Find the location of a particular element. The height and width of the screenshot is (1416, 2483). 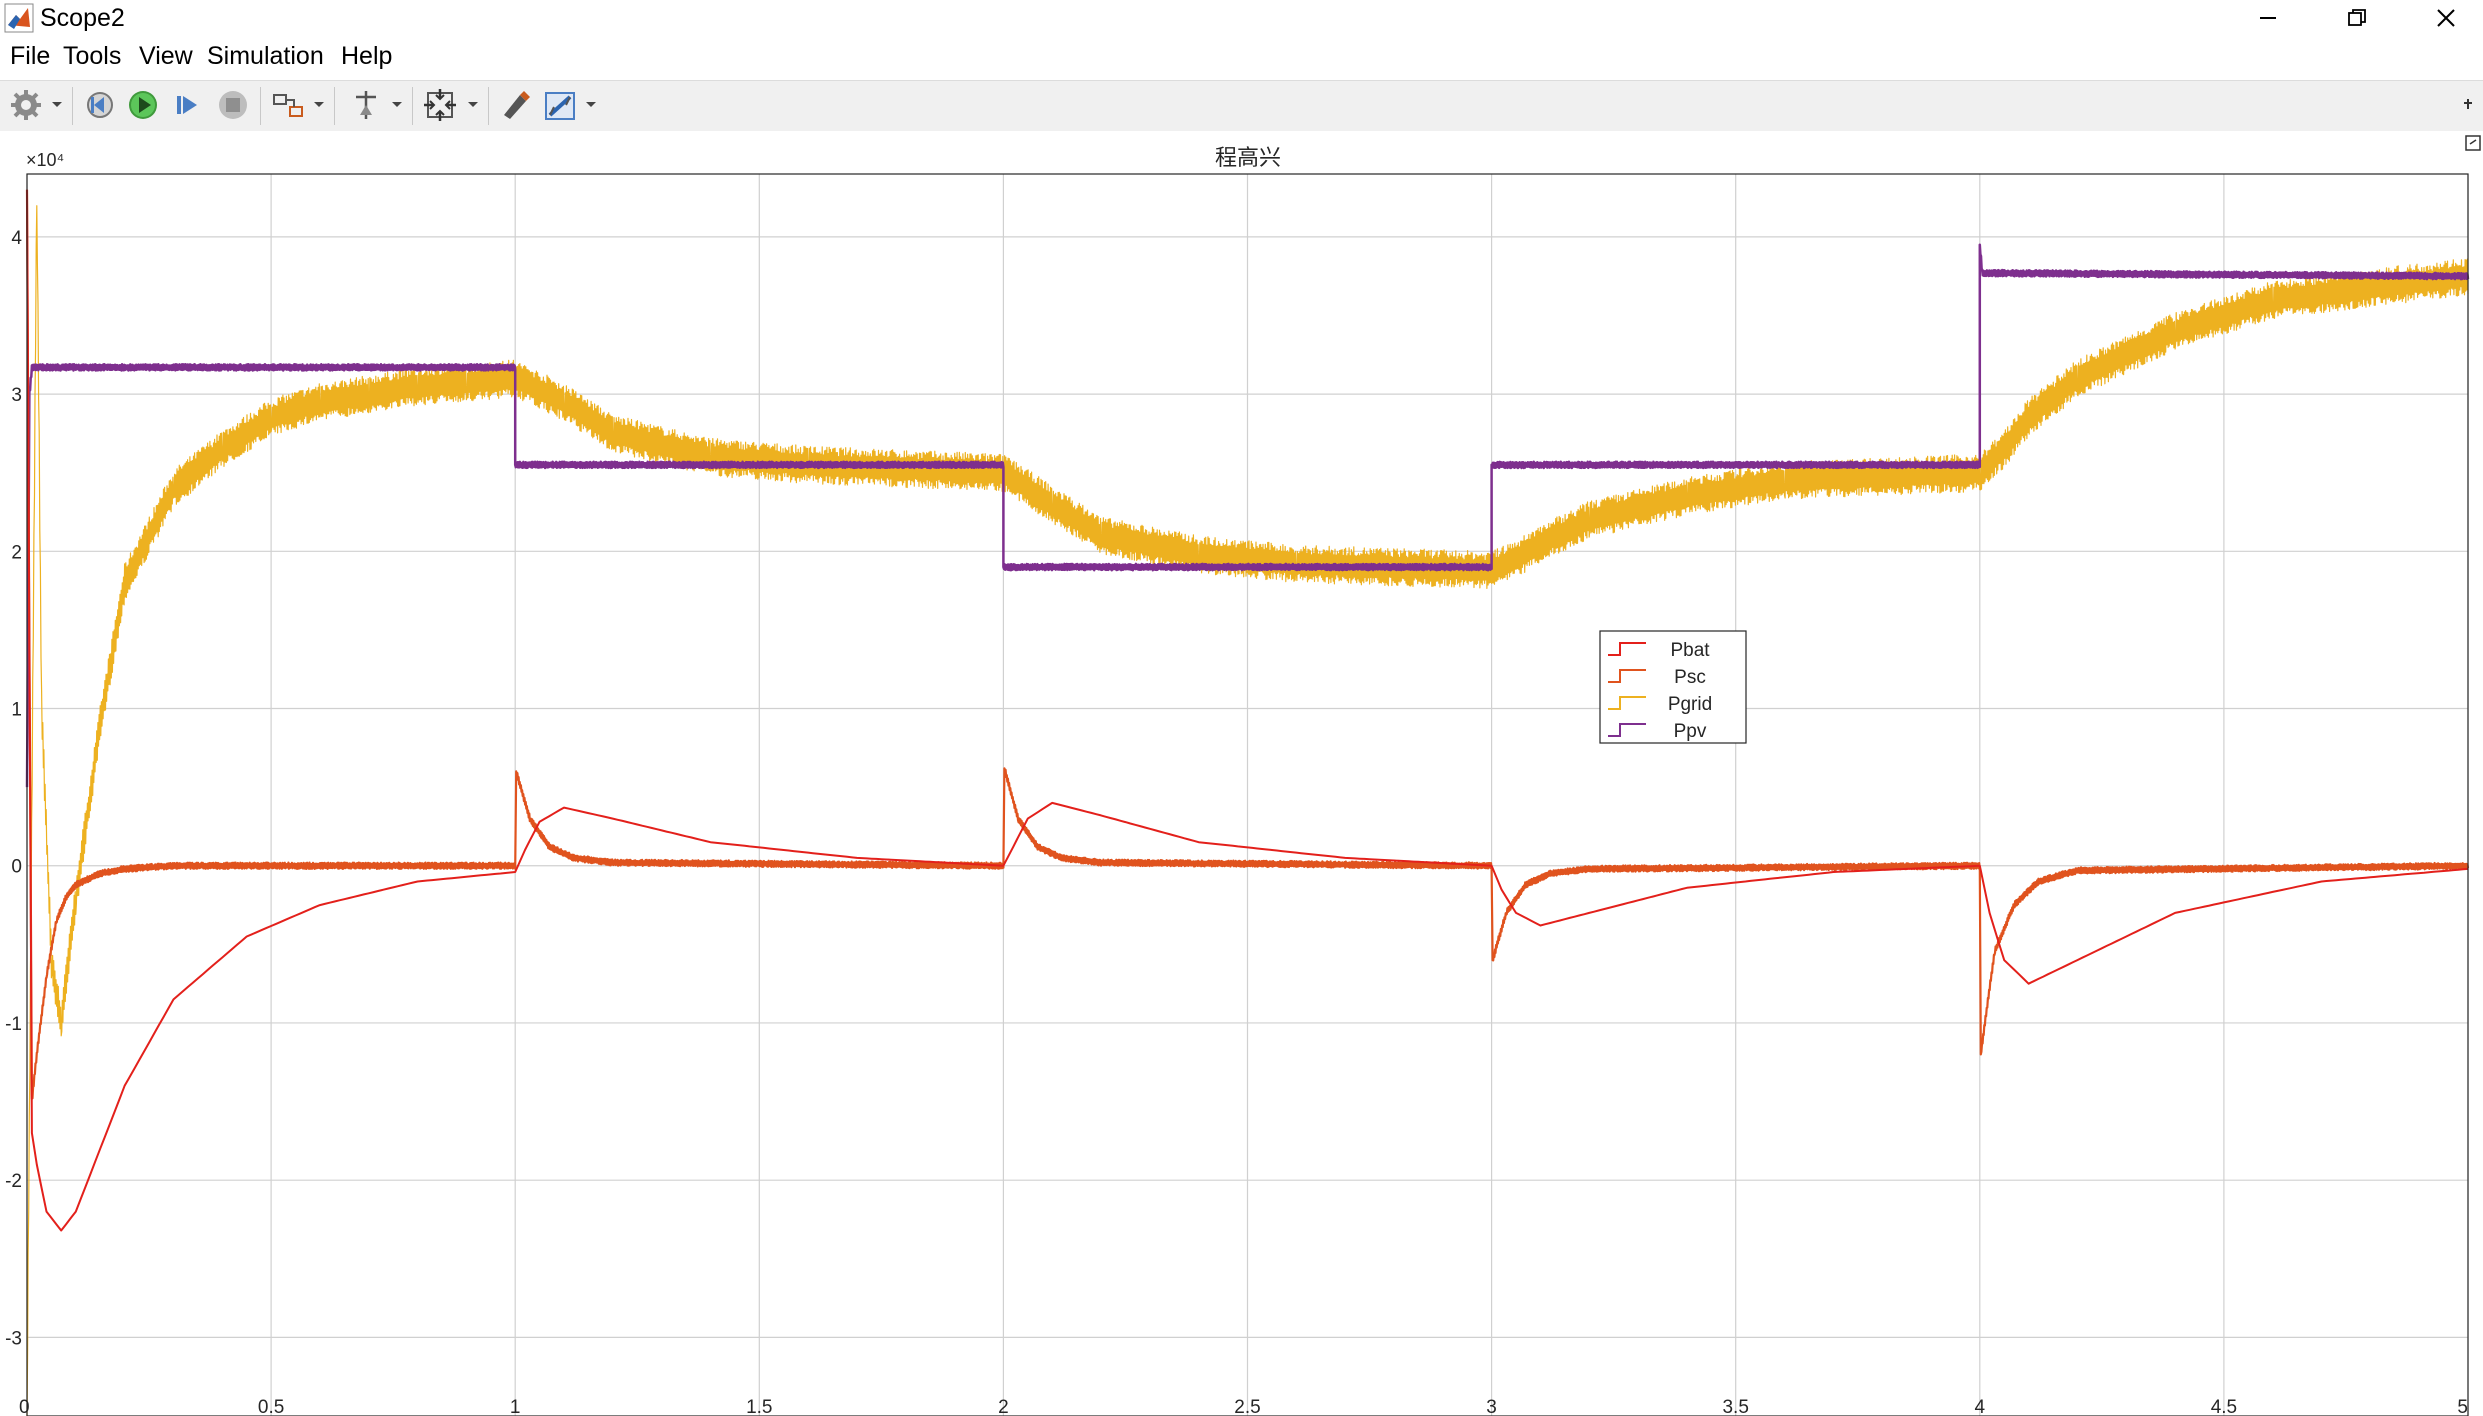

legend-label: Pbat is located at coordinates (1690, 650).